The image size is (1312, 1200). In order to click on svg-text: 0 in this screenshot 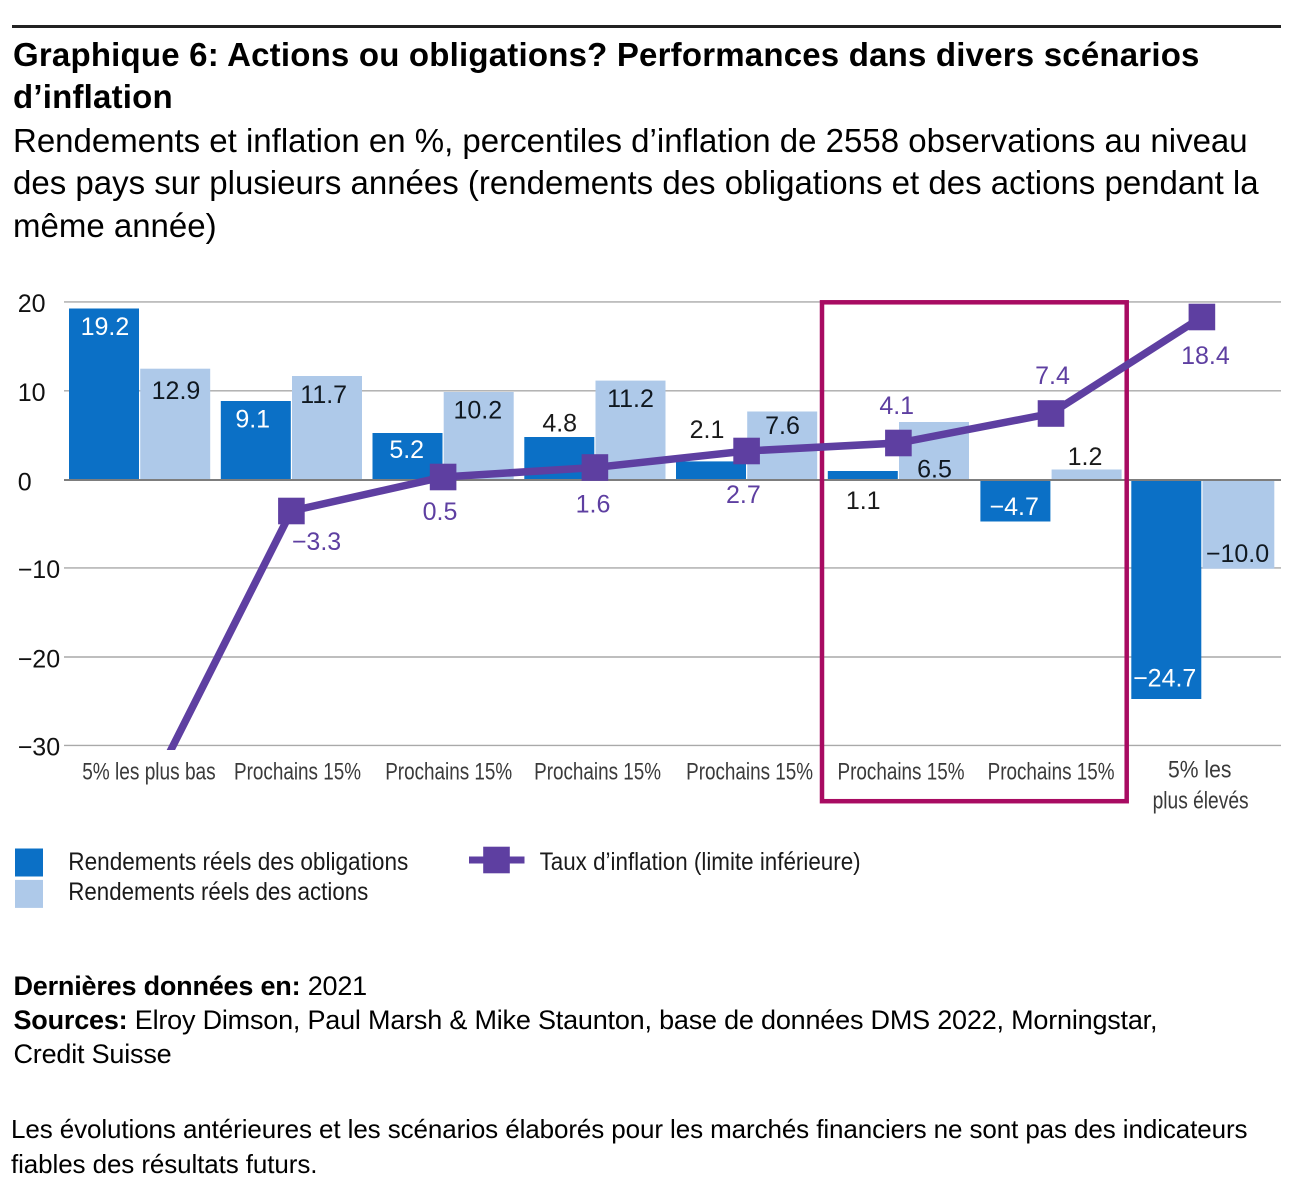, I will do `click(25, 482)`.